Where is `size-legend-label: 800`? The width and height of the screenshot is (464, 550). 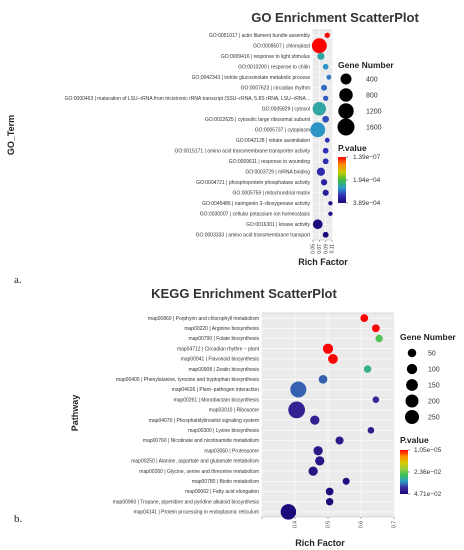
size-legend-label: 800 is located at coordinates (372, 95).